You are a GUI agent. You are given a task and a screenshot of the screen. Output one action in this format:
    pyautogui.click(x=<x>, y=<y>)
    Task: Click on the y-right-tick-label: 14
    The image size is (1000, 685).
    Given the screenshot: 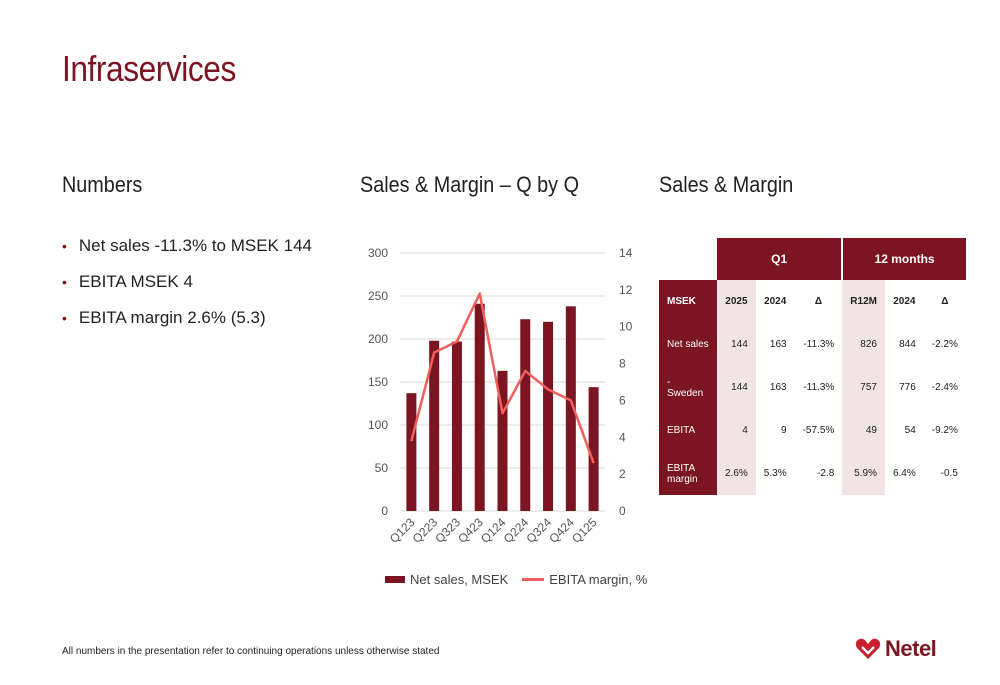 What is the action you would take?
    pyautogui.click(x=626, y=253)
    